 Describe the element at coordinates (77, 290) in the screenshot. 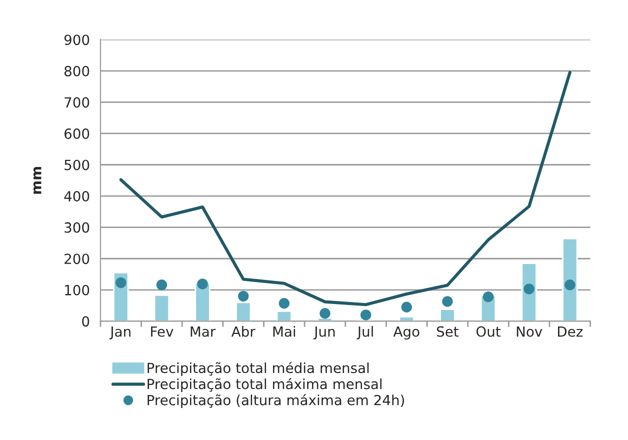

I see `y-tick-label: 100` at that location.